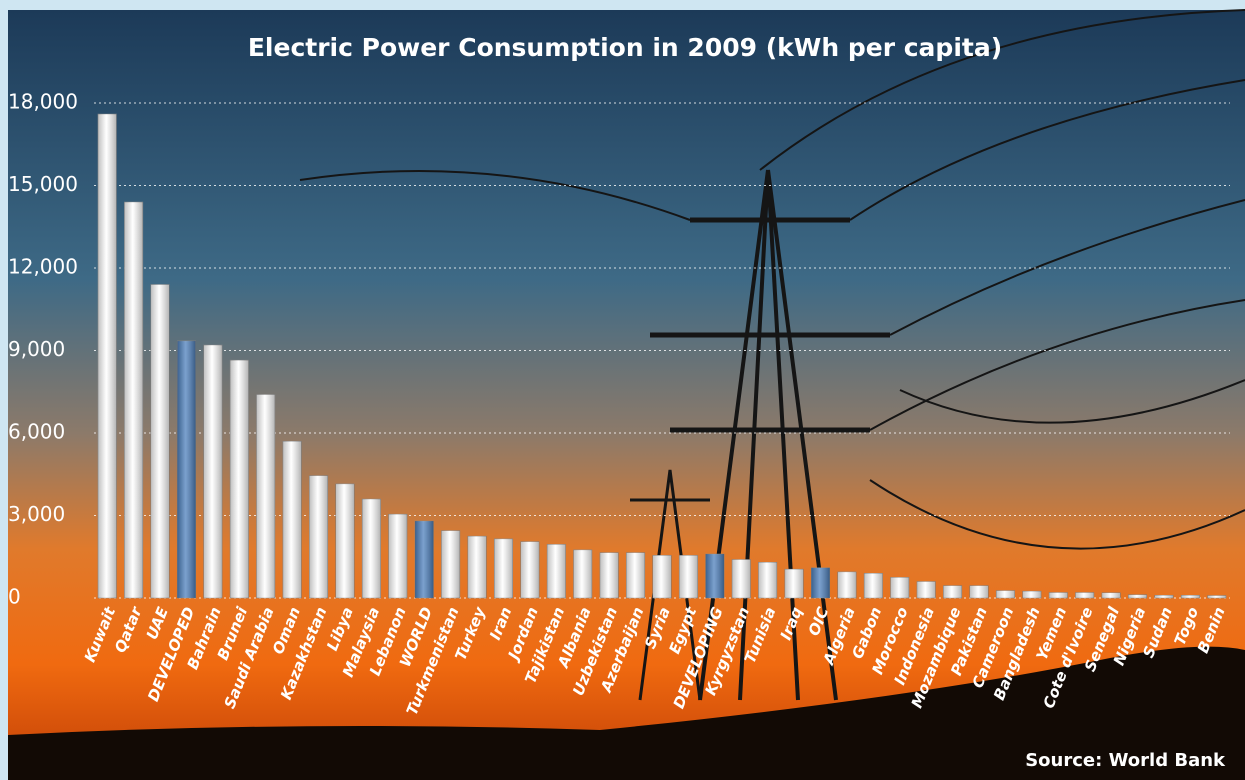 The width and height of the screenshot is (1245, 780). I want to click on y-tick-label: 12,000, so click(43, 267).